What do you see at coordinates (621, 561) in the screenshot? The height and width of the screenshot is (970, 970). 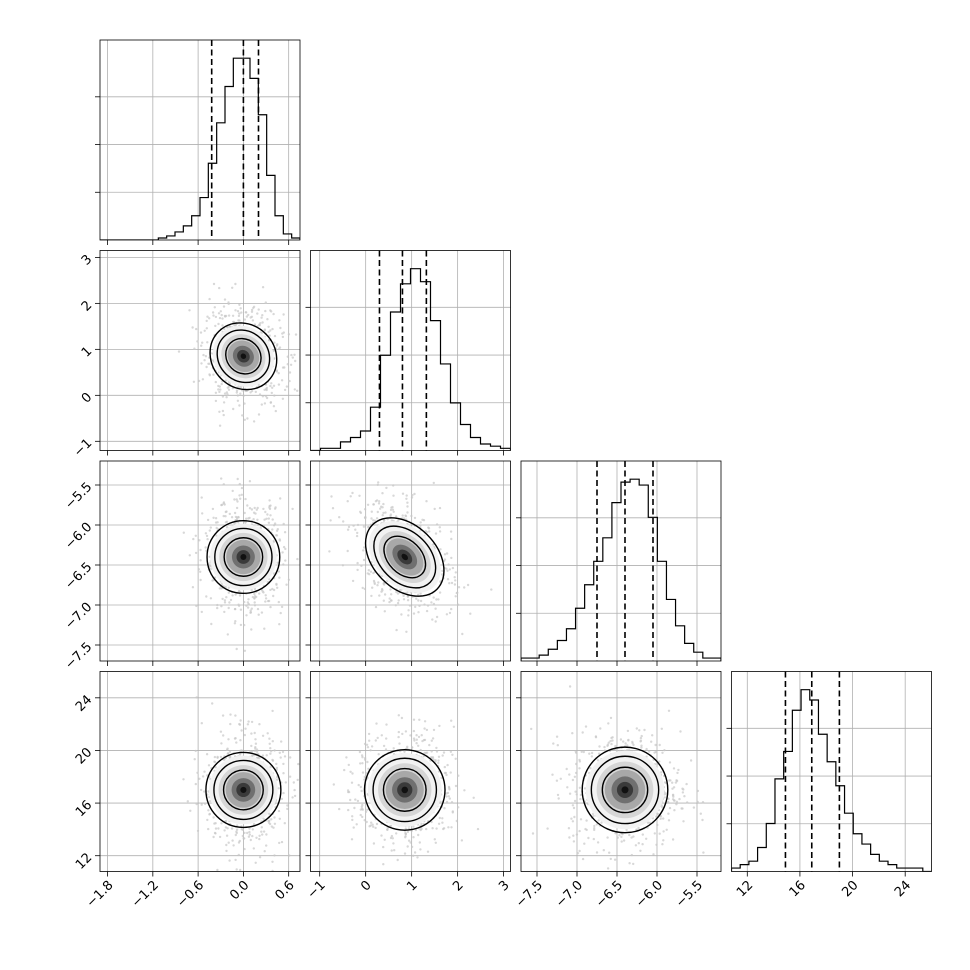 I see `panel-frame` at bounding box center [621, 561].